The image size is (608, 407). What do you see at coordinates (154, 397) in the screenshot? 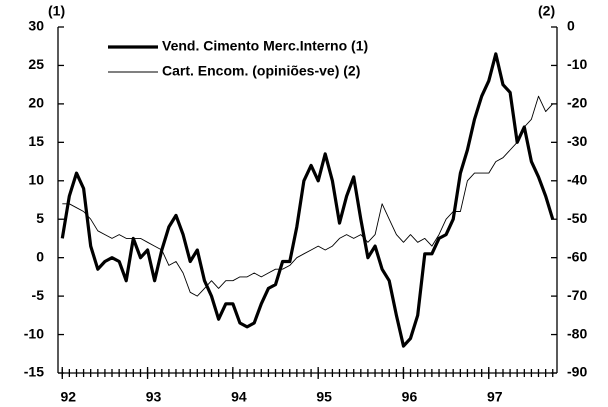
I see `x-tick-label: 93` at bounding box center [154, 397].